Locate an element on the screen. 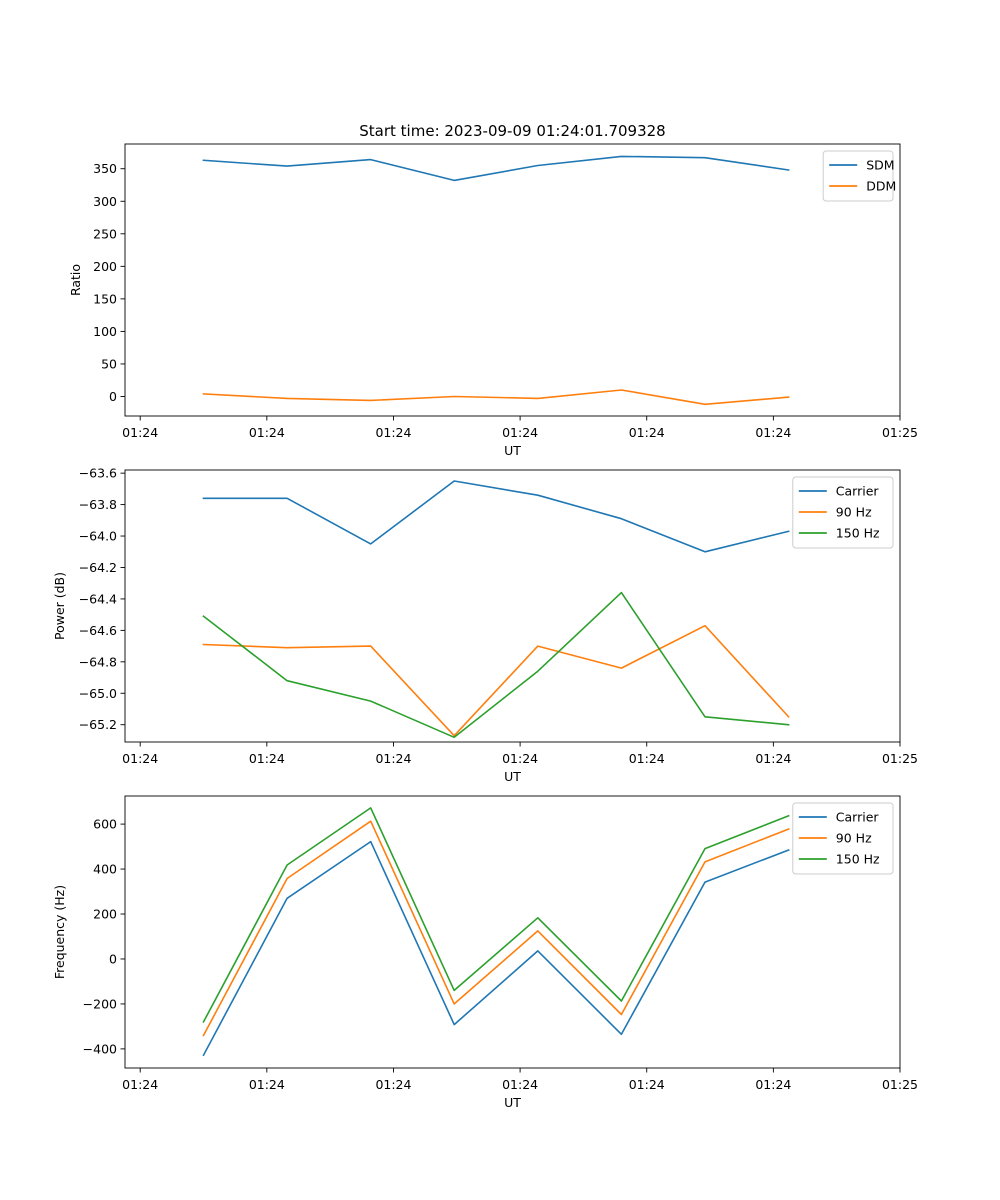 The image size is (1000, 1200). y-tick-label: −400 is located at coordinates (100, 1048).